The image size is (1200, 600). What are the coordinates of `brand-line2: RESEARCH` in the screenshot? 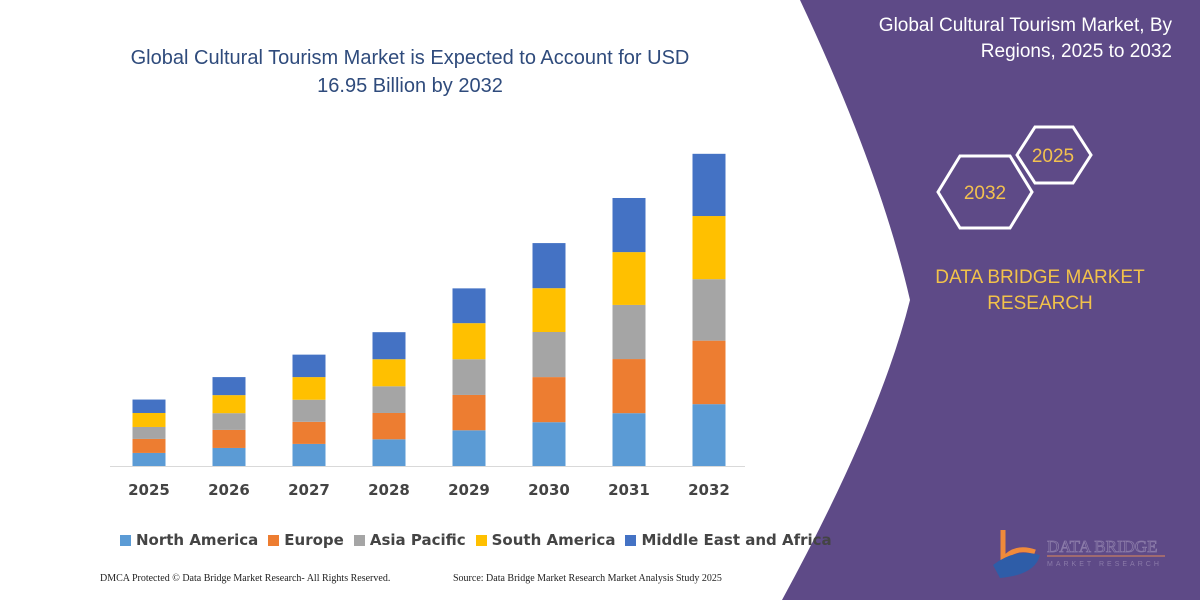 It's located at (1040, 303).